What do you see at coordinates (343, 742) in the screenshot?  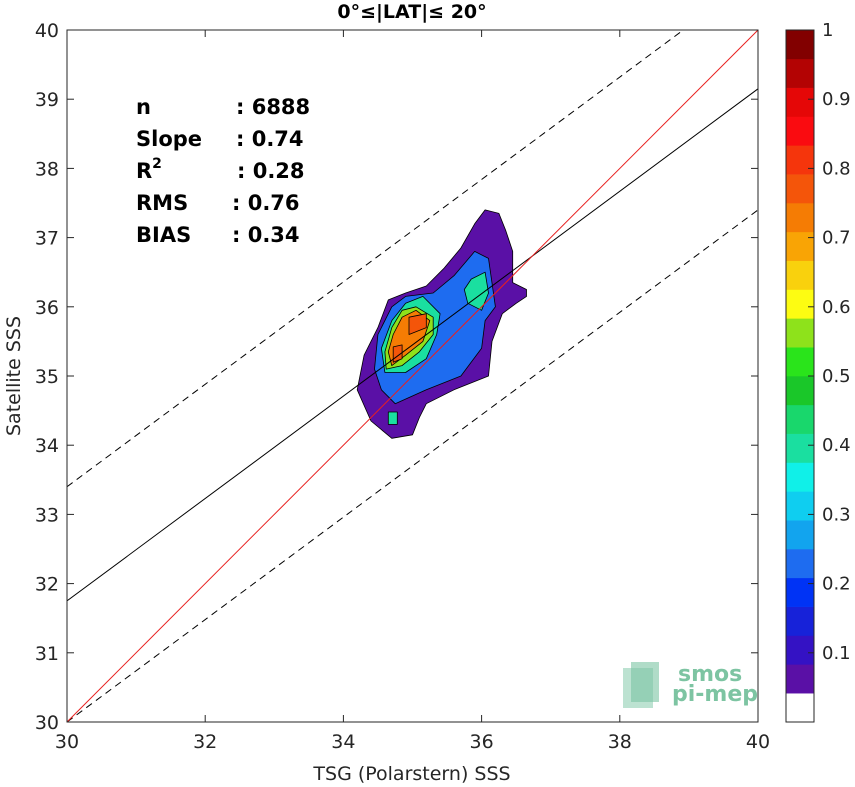 I see `x-tick-label: 34` at bounding box center [343, 742].